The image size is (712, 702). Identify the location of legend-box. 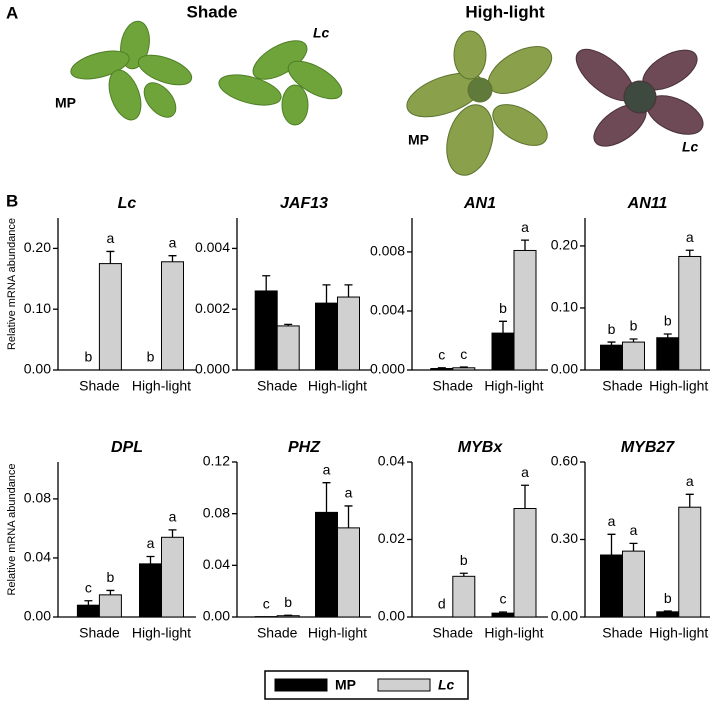
(366, 685).